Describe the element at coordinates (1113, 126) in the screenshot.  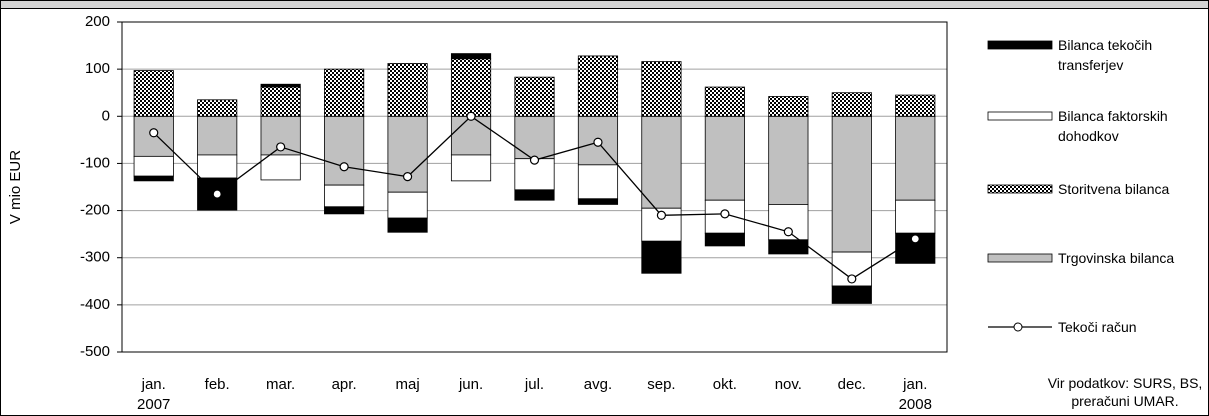
I see `legend-label: Bilanca faktorskih dohodkov` at that location.